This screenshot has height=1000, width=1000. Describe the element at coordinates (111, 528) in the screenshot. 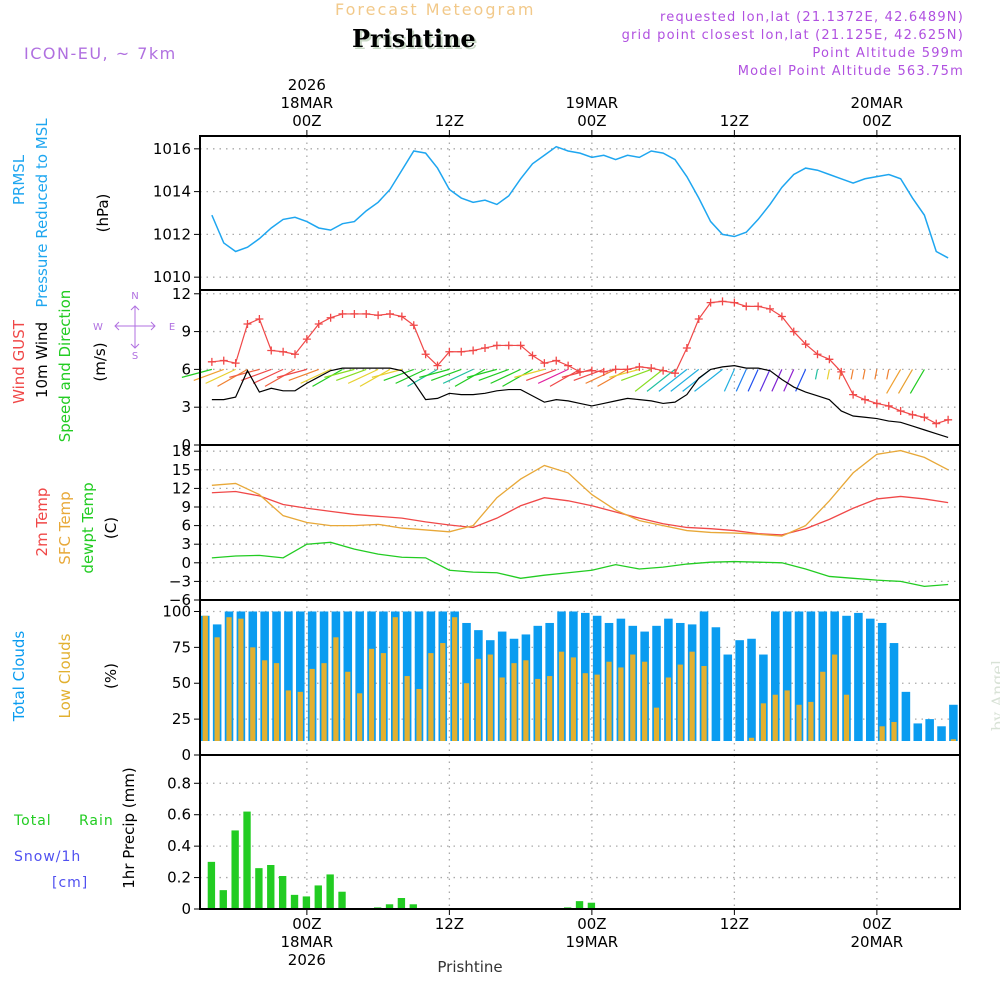

I see `temp-unit-label: (C)` at that location.